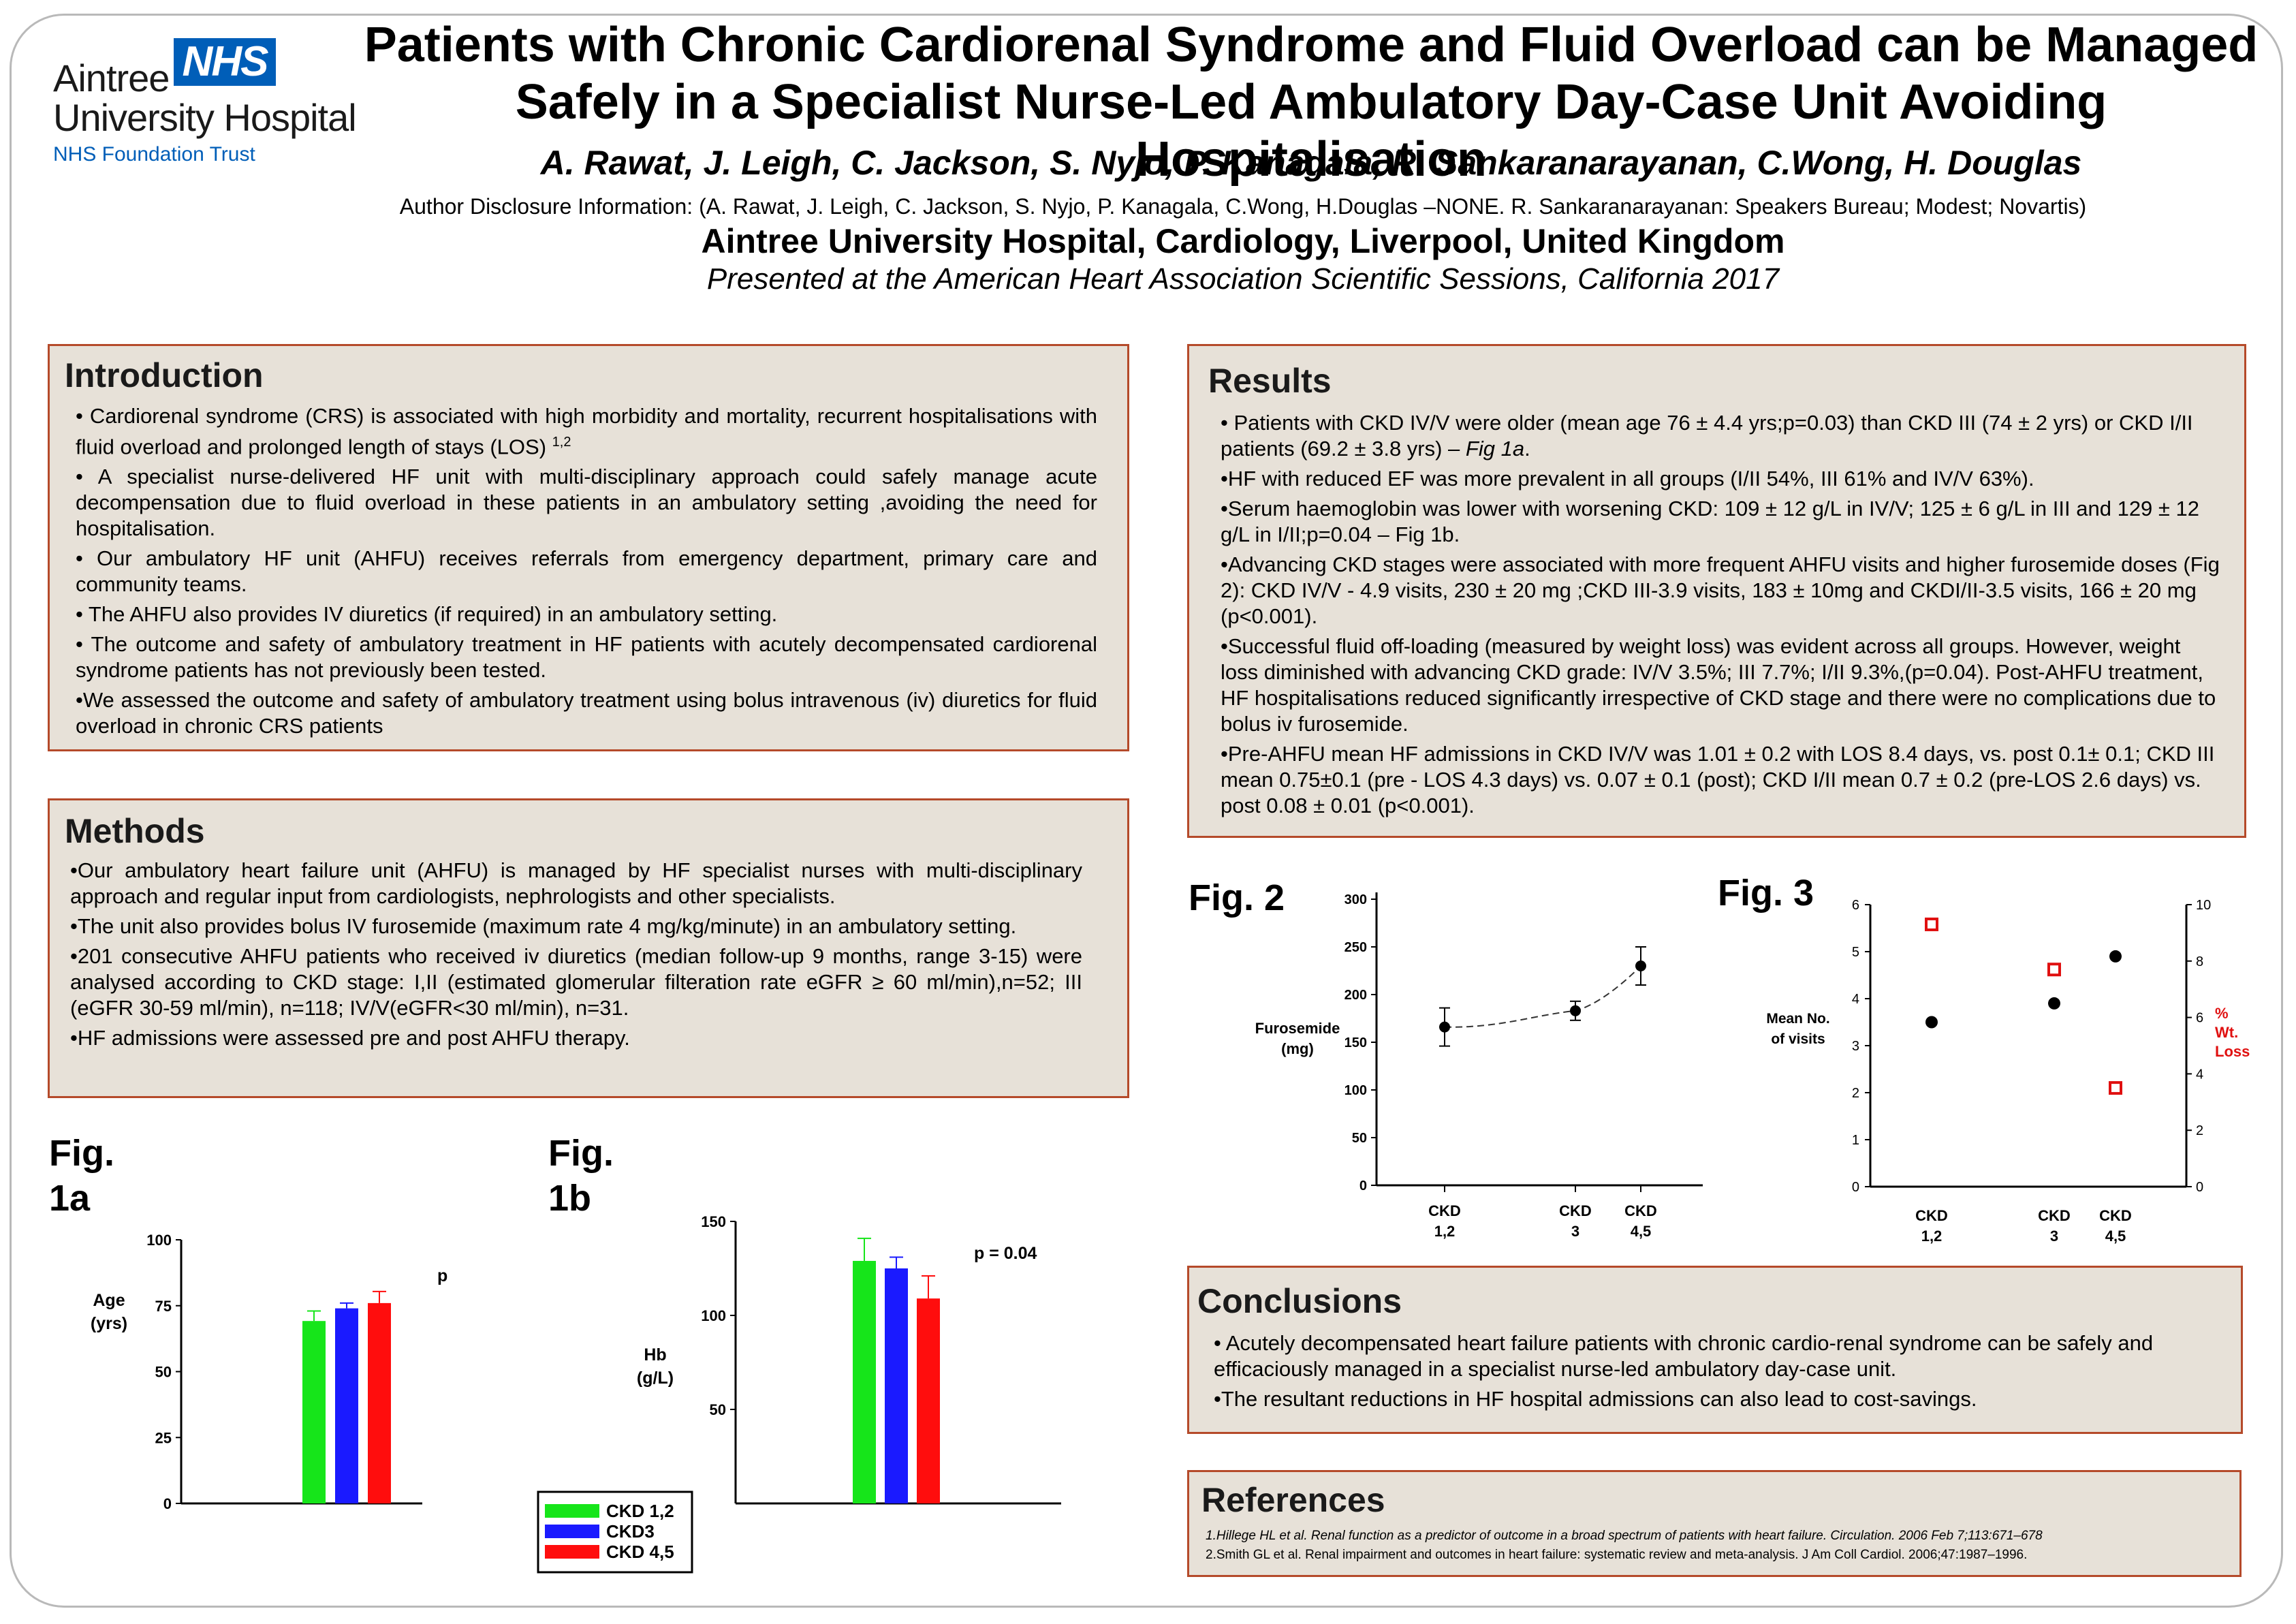 This screenshot has height=1624, width=2296. Describe the element at coordinates (655, 1378) in the screenshot. I see `y-axis-label-line2: (g/L)` at that location.